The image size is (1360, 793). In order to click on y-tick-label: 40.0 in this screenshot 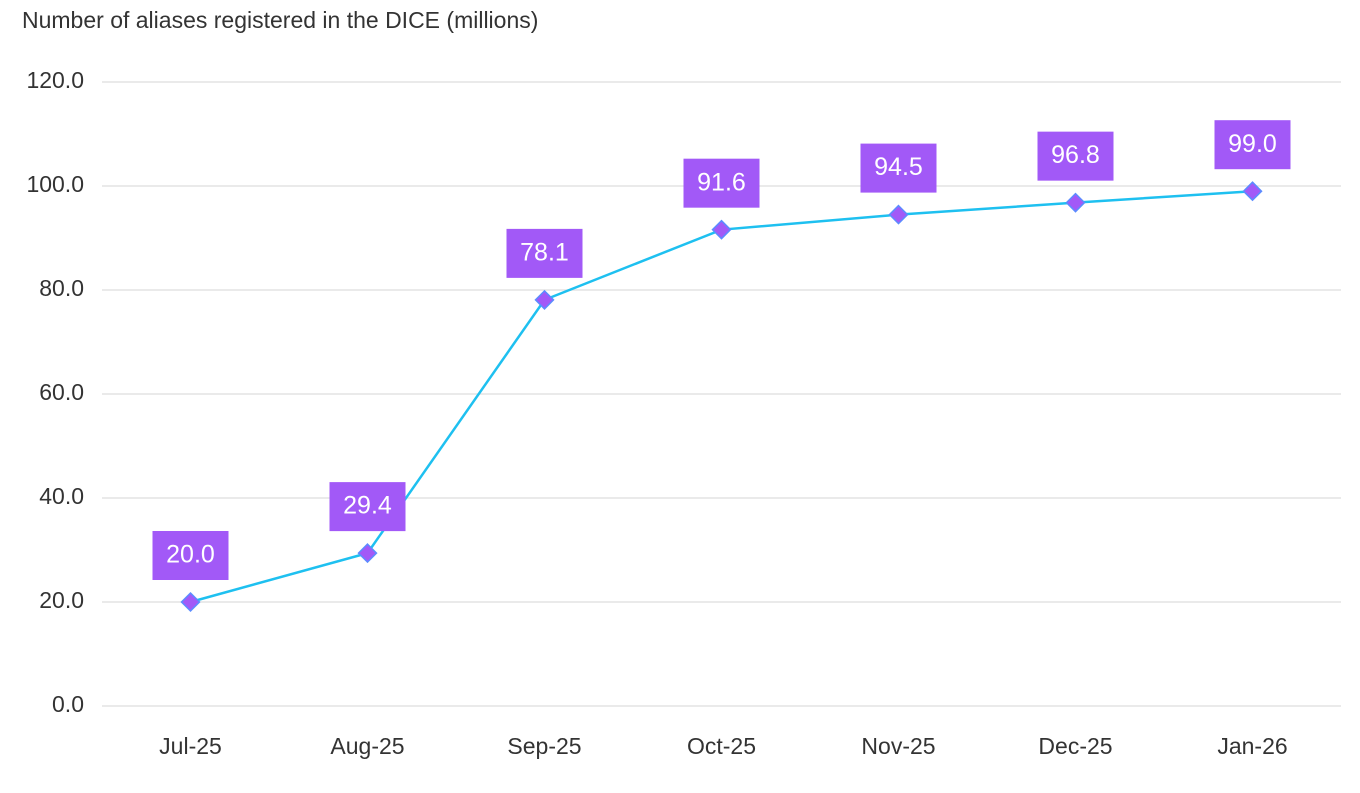, I will do `click(61, 496)`.